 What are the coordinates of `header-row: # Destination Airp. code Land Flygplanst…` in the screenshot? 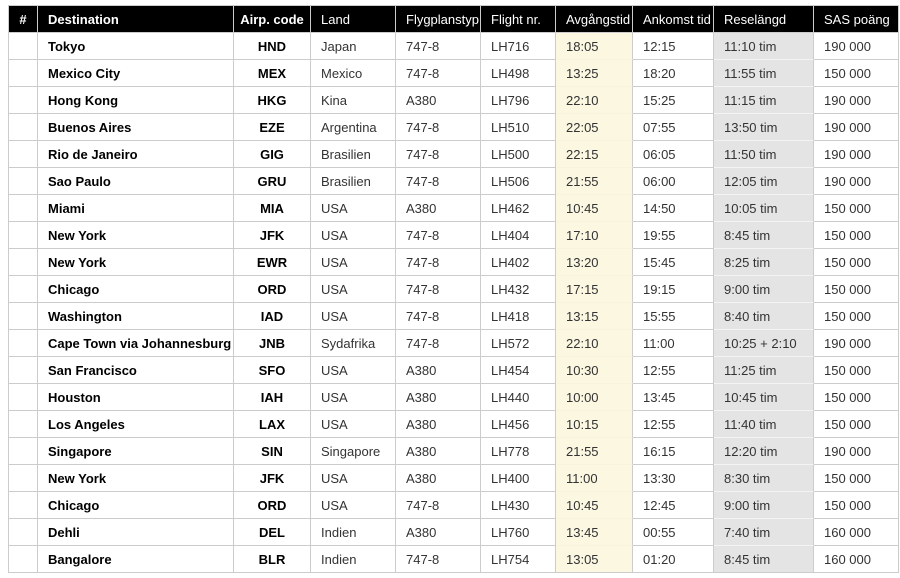 It's located at (454, 19).